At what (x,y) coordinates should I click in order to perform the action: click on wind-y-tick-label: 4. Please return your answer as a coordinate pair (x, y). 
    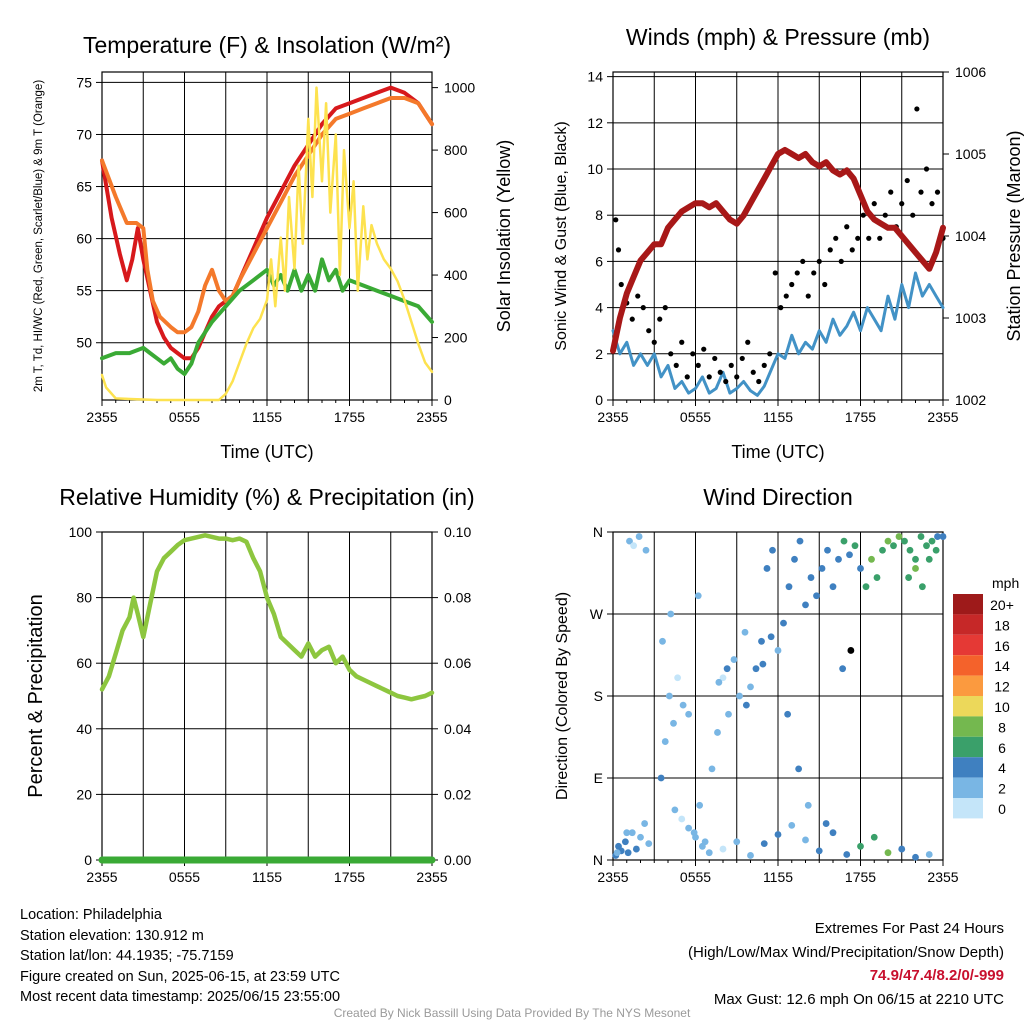
    Looking at the image, I should click on (599, 308).